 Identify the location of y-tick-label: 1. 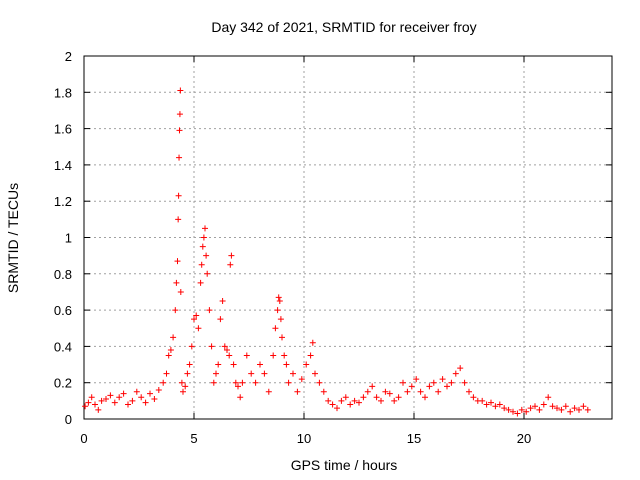
(68, 238).